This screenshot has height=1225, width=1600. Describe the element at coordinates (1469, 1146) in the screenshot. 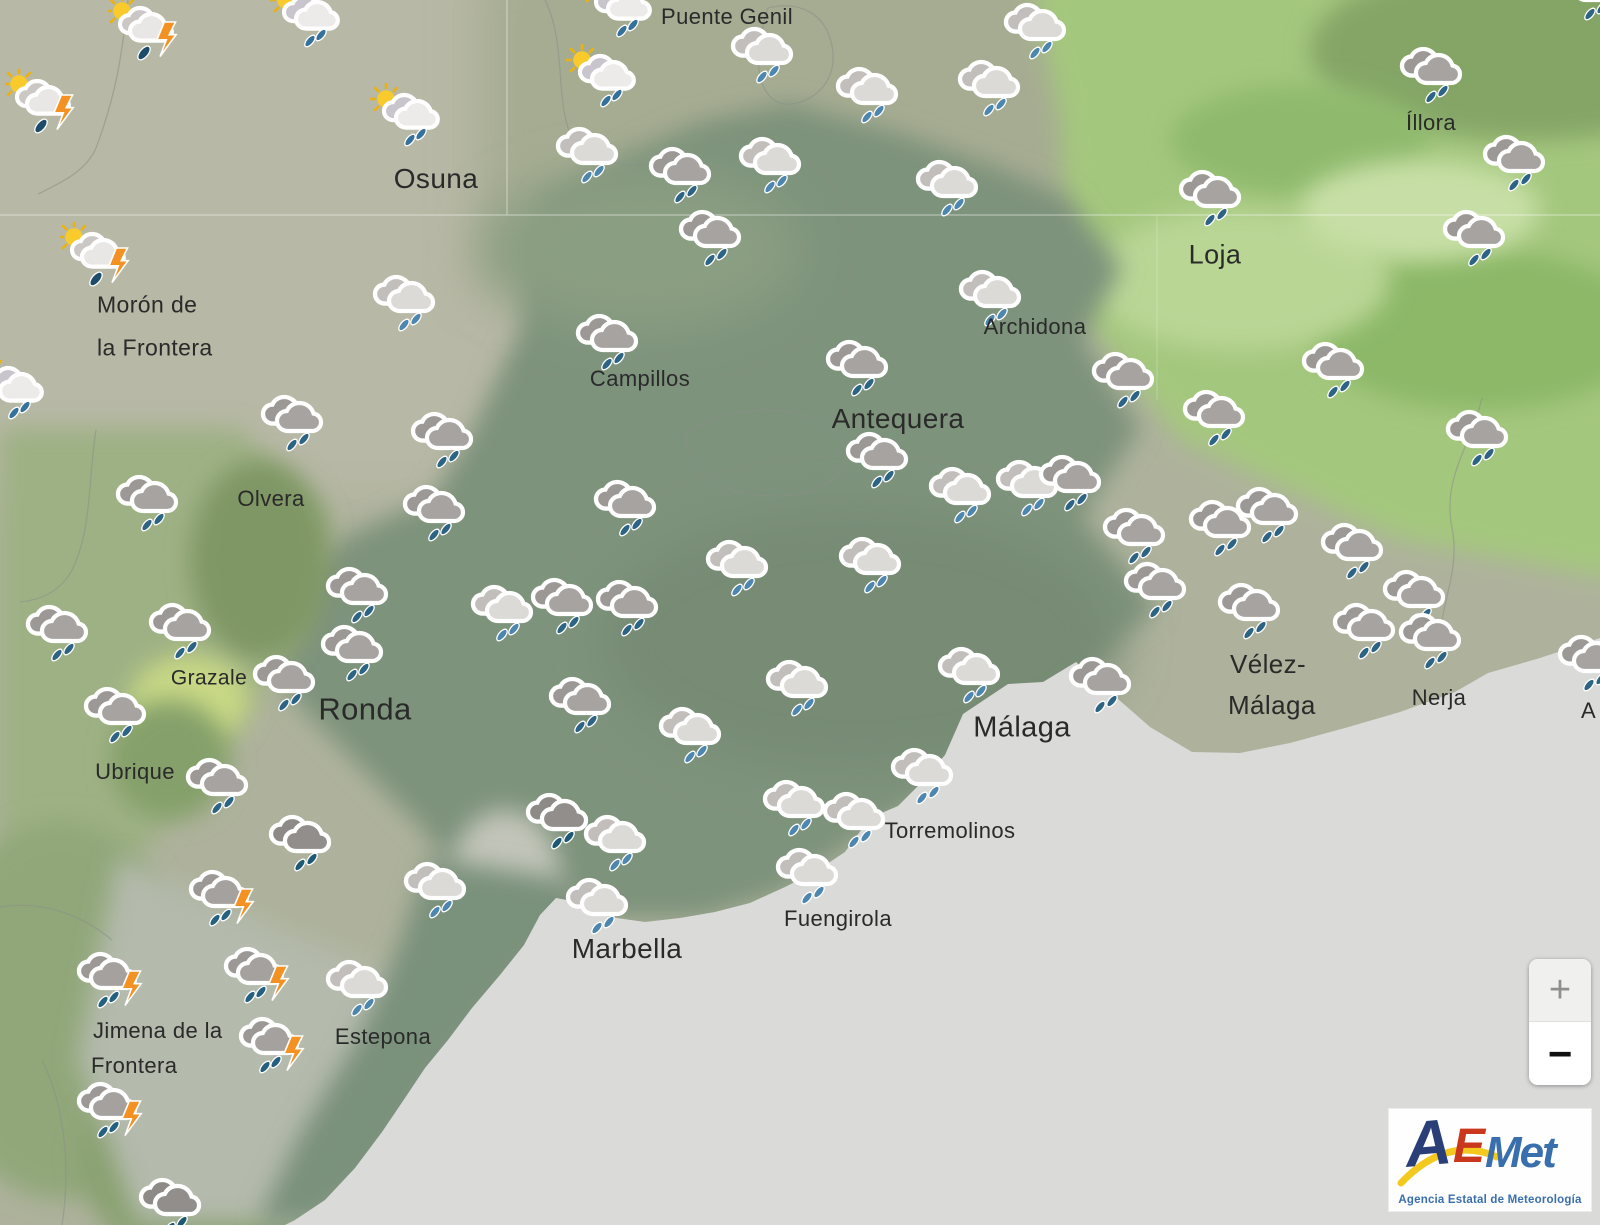

I see `logo-letter-e: E` at that location.